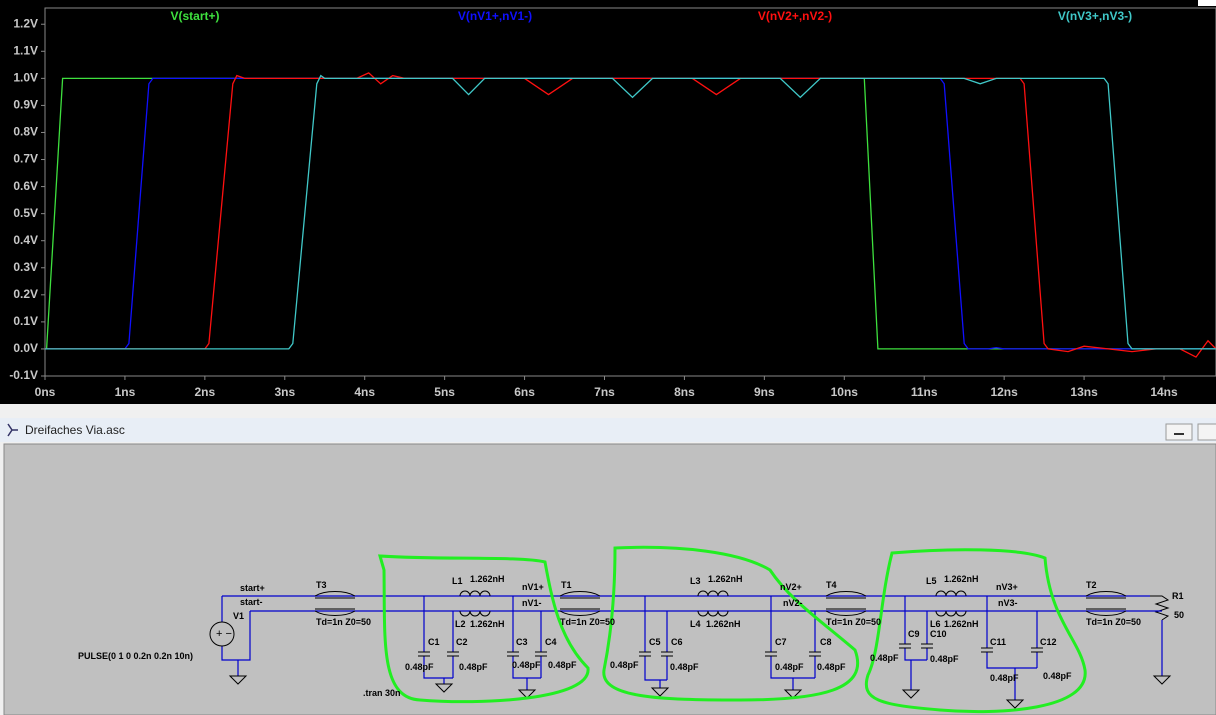 This screenshot has height=715, width=1216. What do you see at coordinates (684, 392) in the screenshot?
I see `x-tick-label: 8ns` at bounding box center [684, 392].